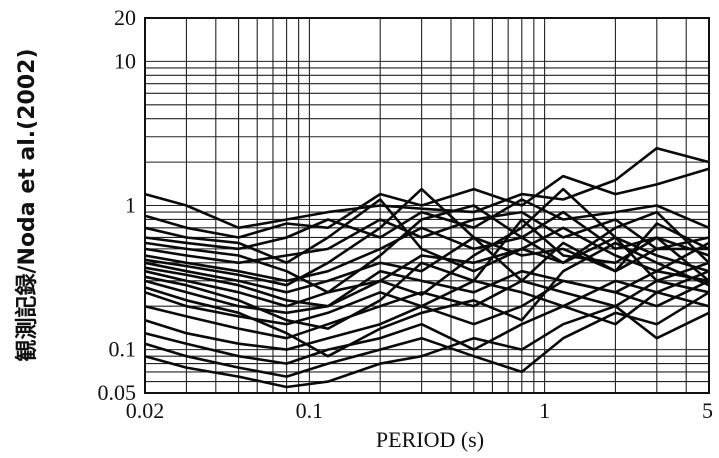 The height and width of the screenshot is (458, 719). What do you see at coordinates (707, 410) in the screenshot?
I see `x-tick-label: 5` at bounding box center [707, 410].